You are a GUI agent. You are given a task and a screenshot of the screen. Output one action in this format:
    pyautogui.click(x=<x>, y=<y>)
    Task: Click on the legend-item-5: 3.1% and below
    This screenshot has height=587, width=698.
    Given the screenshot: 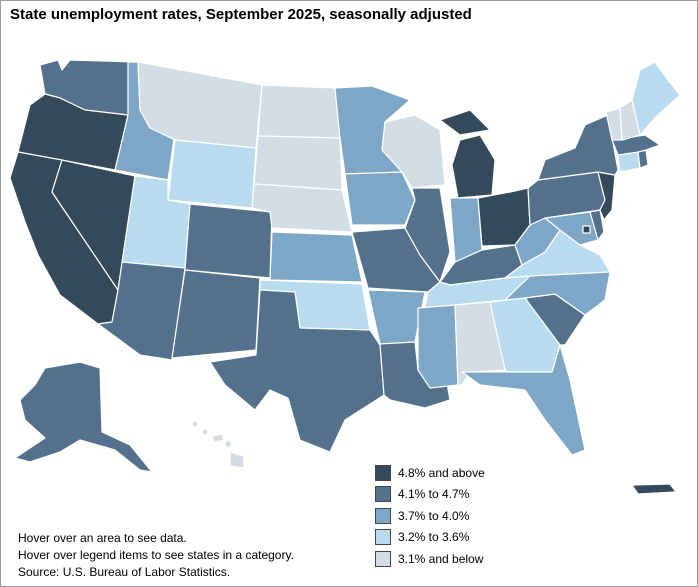 What is the action you would take?
    pyautogui.click(x=430, y=559)
    